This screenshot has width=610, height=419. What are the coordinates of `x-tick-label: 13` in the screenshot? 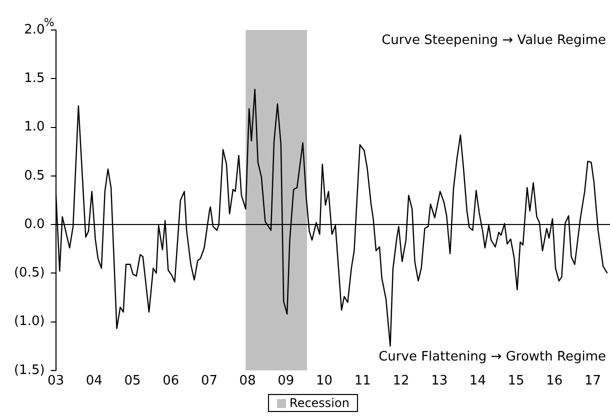 It's located at (439, 381).